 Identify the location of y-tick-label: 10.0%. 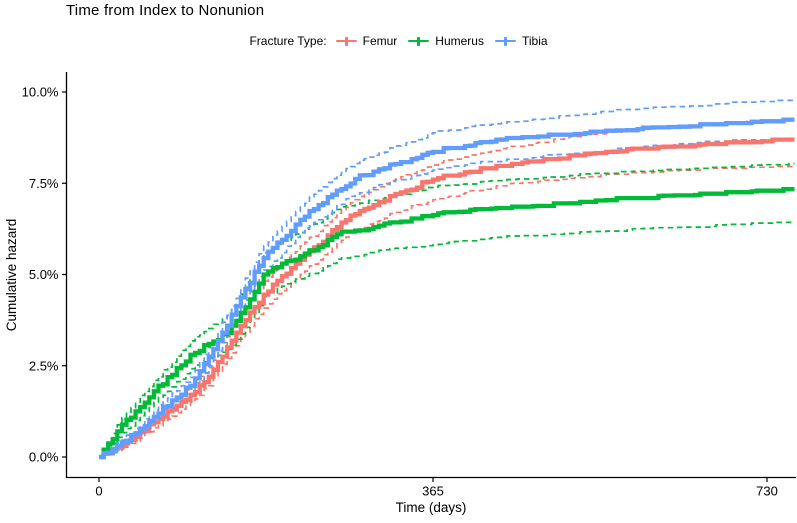
(40, 92).